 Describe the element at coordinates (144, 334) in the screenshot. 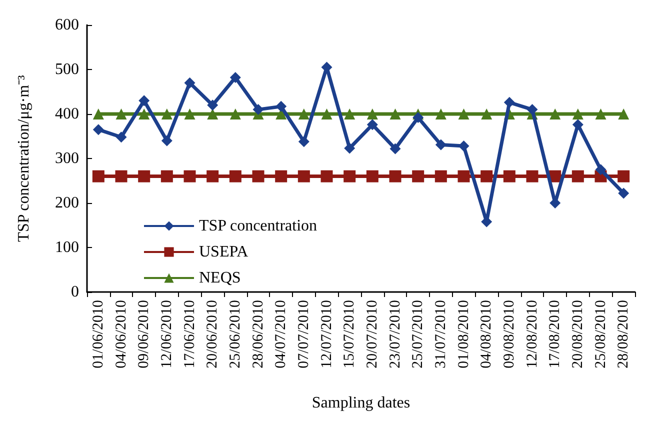

I see `x-tick-label: 09/06/2010` at that location.